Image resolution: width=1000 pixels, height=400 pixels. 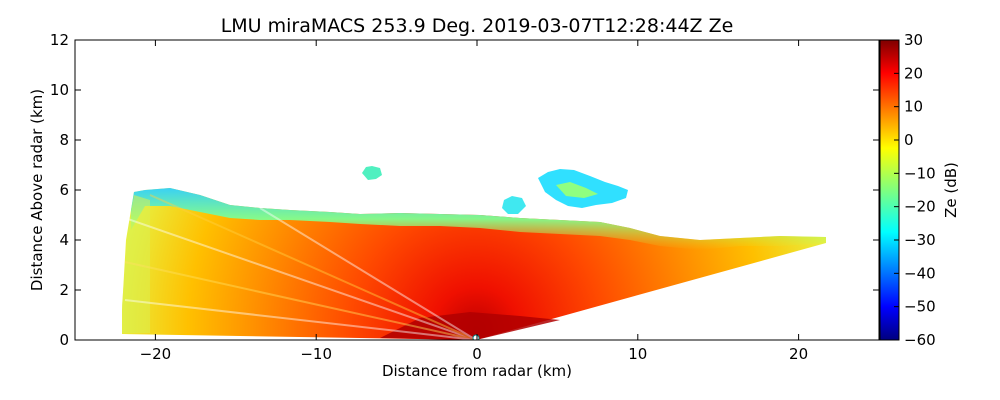 What do you see at coordinates (913, 107) in the screenshot?
I see `colorbar-tick-label: 10` at bounding box center [913, 107].